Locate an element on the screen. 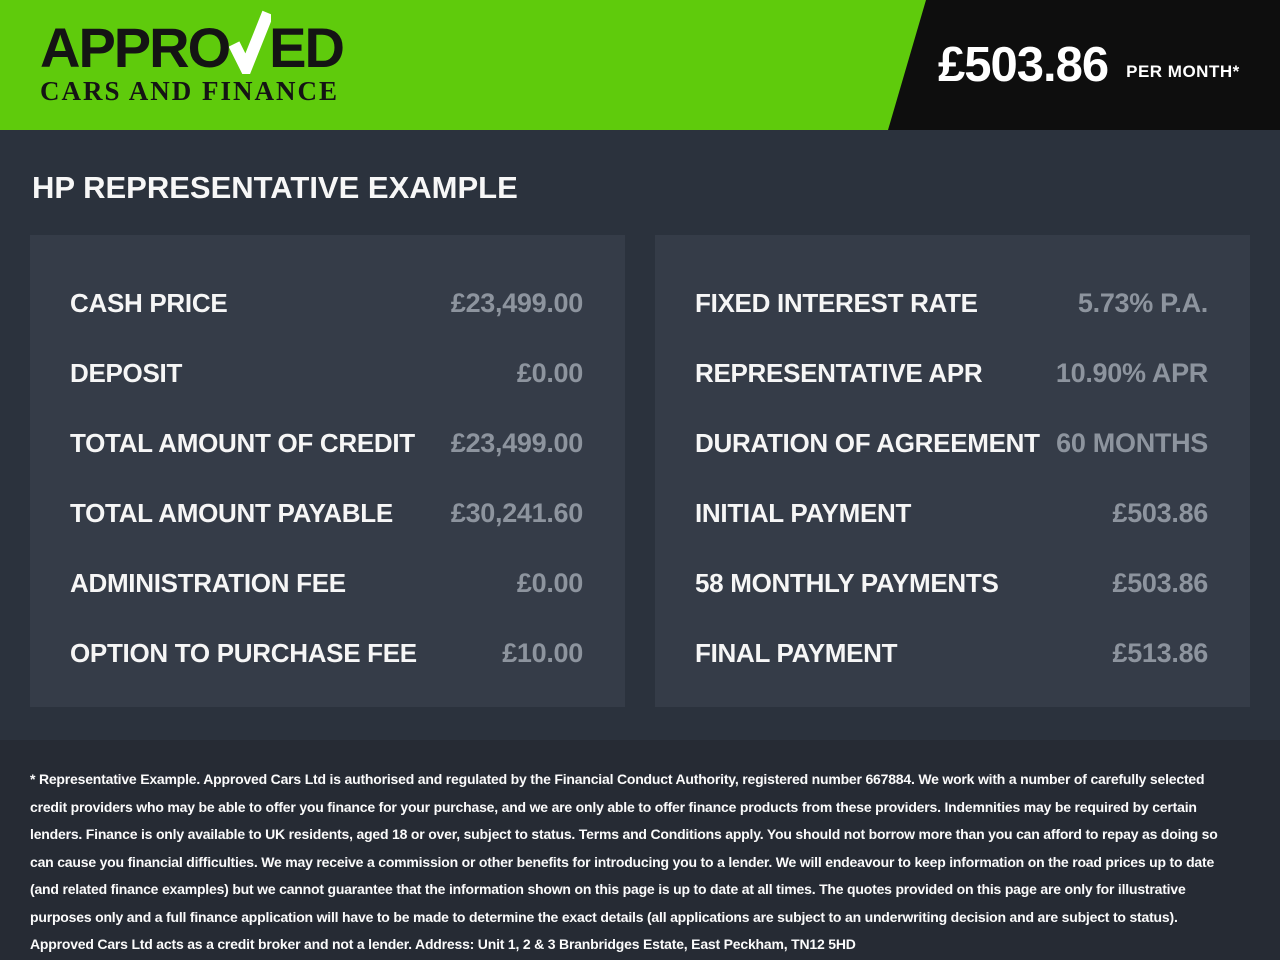 This screenshot has width=1280, height=960. monthly-price-suffix: PER MONTH* is located at coordinates (1183, 71).